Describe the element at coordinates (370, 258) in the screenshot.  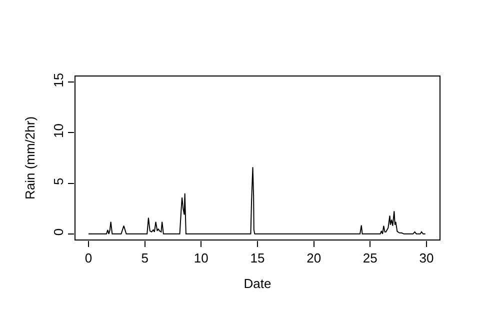
I see `x-tick-label: 25` at that location.